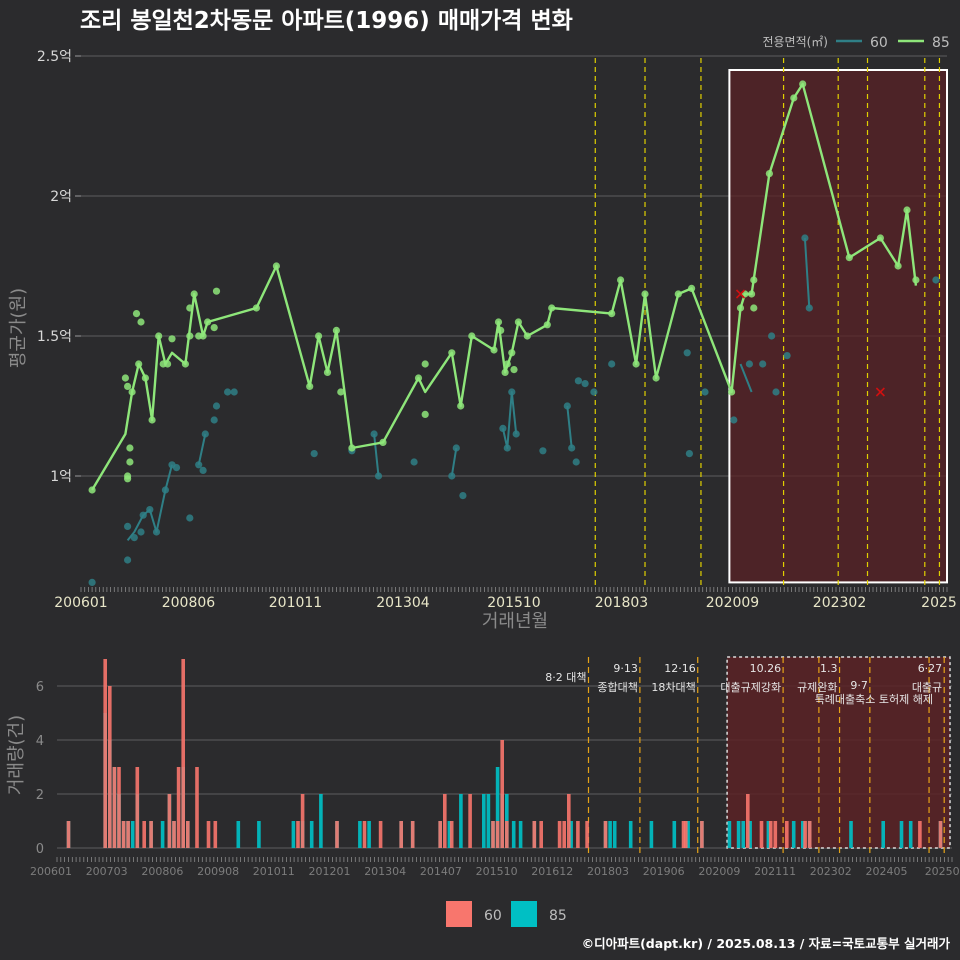 The width and height of the screenshot is (960, 960). Describe the element at coordinates (326, 21) in the screenshot. I see `chart-title: 조리 봉일천2차동문 아파트(1996) 매매가격 변화` at that location.